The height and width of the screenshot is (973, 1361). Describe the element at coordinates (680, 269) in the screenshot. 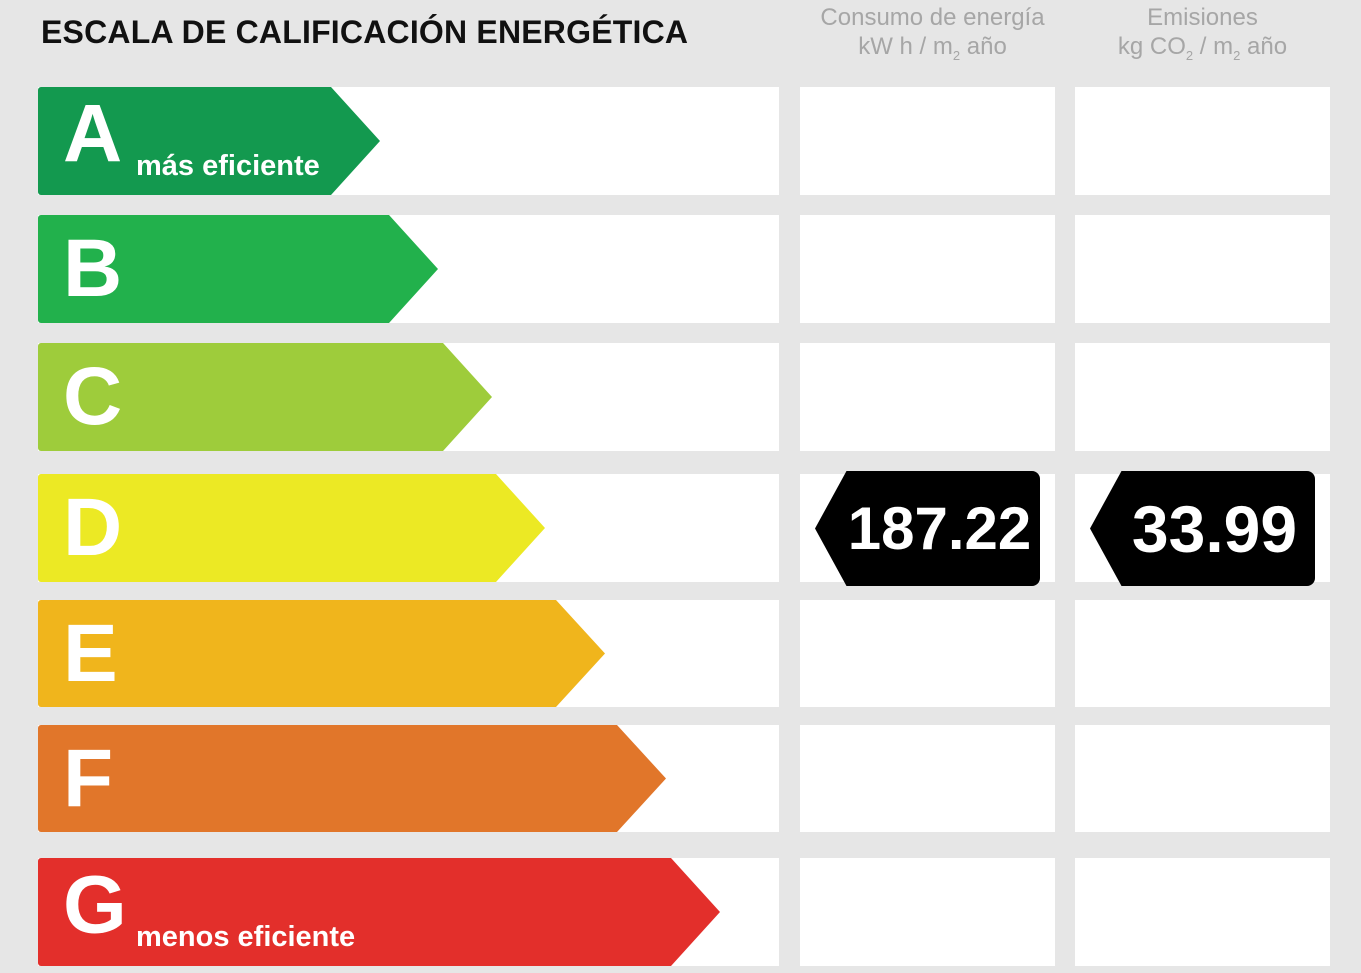

I see `rating-row-b: B` at that location.